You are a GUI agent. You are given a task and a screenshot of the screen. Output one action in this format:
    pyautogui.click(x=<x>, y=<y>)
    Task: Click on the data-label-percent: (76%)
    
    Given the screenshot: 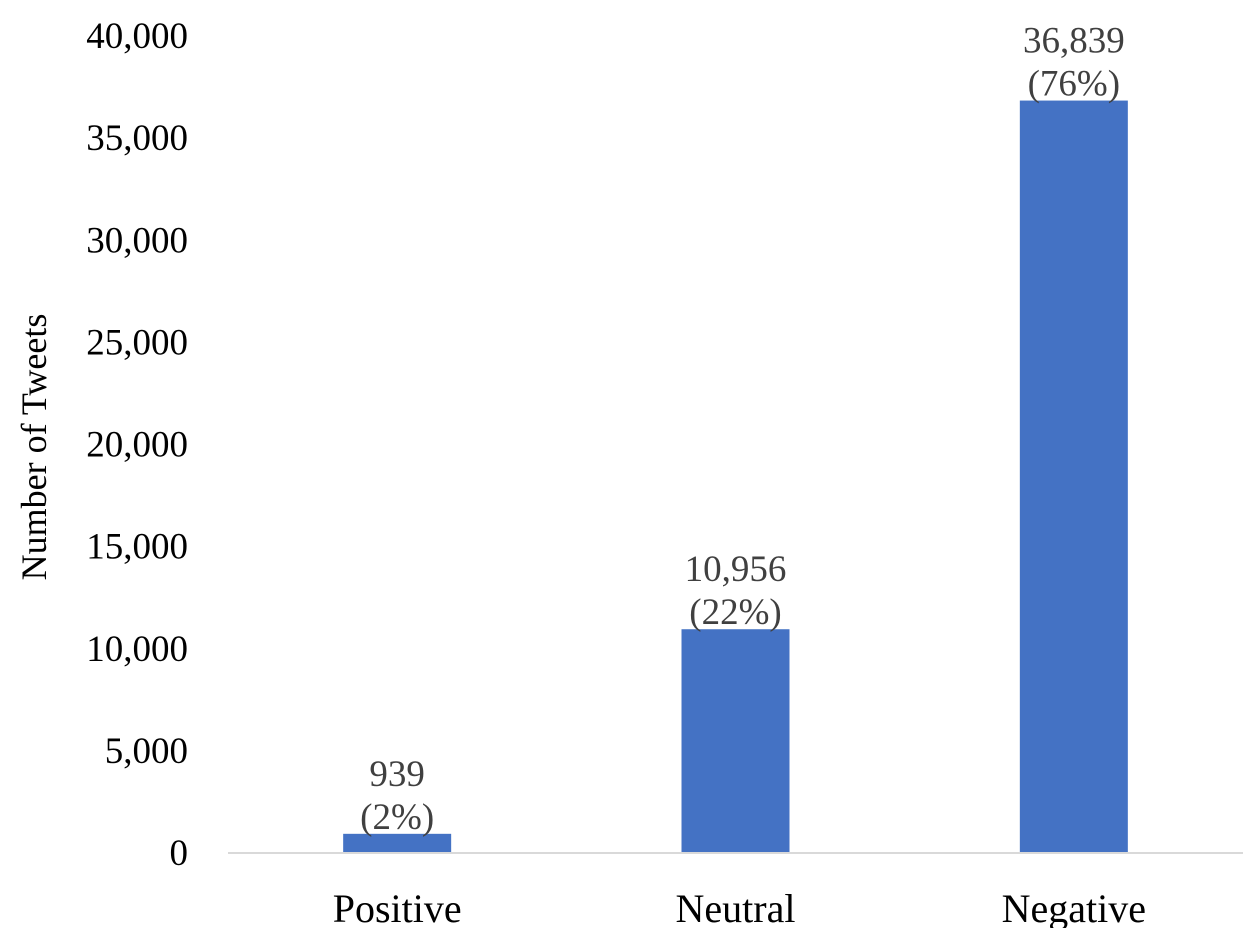 What is the action you would take?
    pyautogui.click(x=1074, y=84)
    